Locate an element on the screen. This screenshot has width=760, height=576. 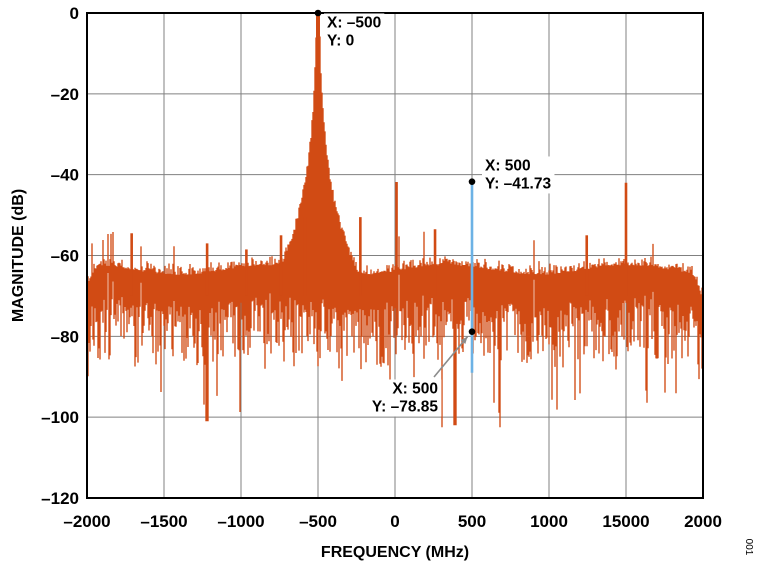
datatip-label: X: –500 is located at coordinates (354, 23).